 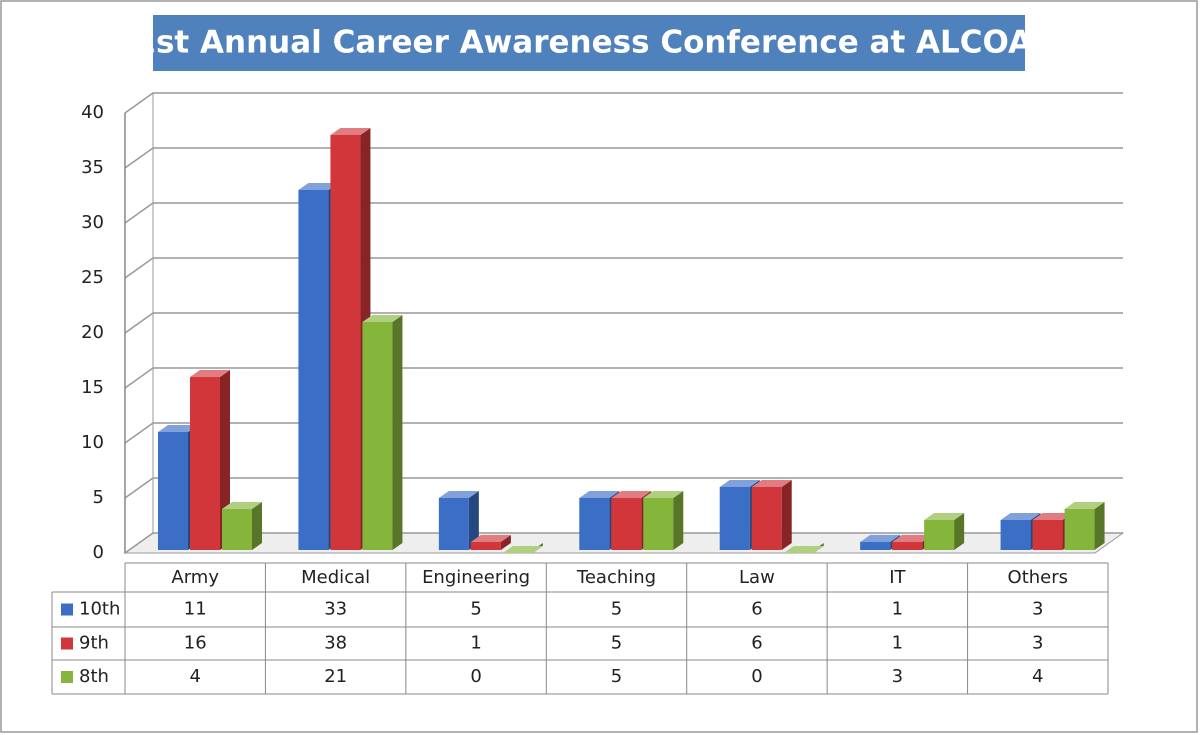 What do you see at coordinates (92, 332) in the screenshot?
I see `y-tick-label: 20` at bounding box center [92, 332].